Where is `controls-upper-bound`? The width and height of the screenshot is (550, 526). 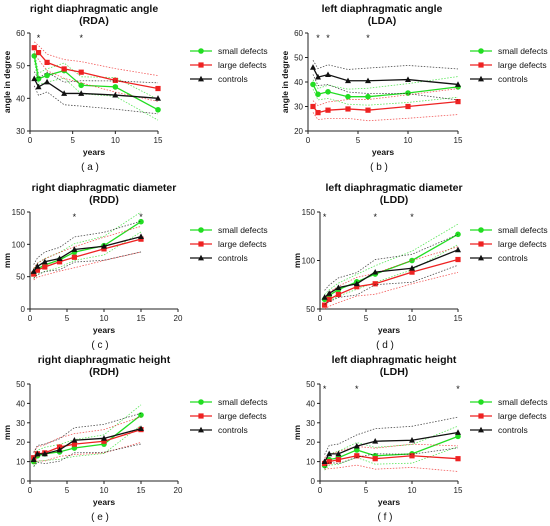 controls-upper-bound is located at coordinates (385, 65).